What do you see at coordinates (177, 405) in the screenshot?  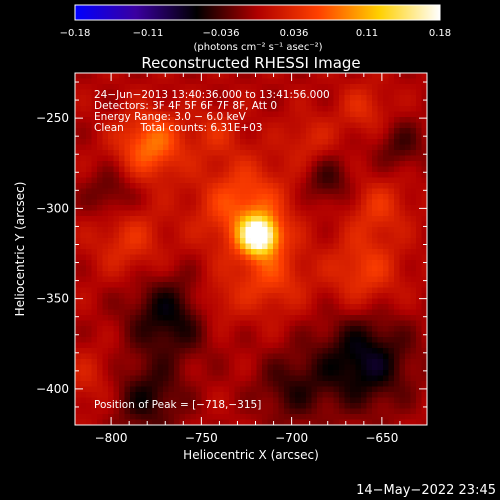 I see `peak-position-label: Position of Peak = [−718,−315]` at bounding box center [177, 405].